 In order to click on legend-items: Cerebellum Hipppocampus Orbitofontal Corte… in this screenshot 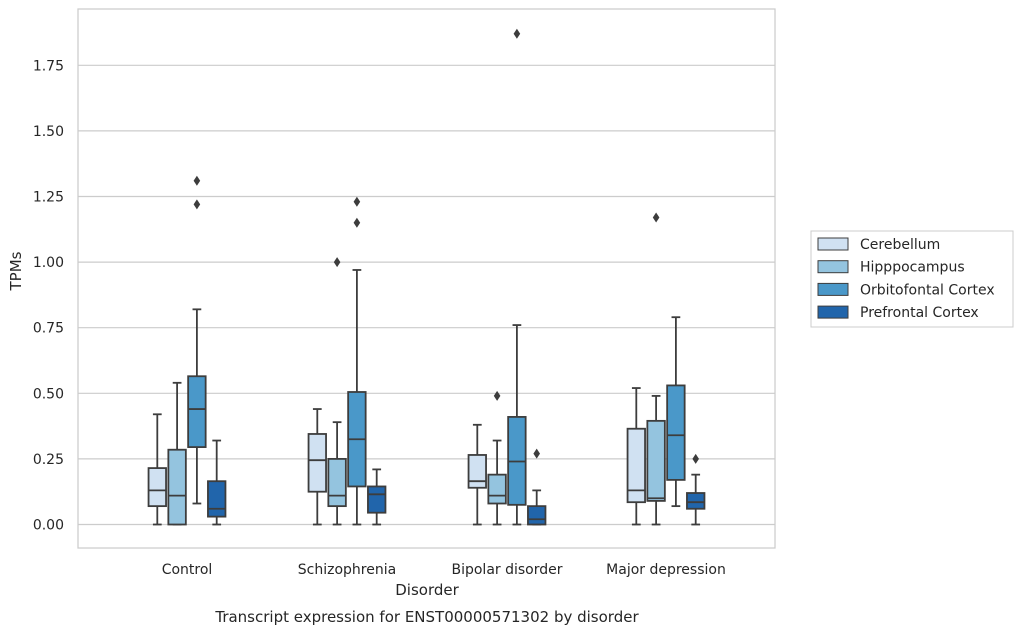, I will do `click(906, 279)`.